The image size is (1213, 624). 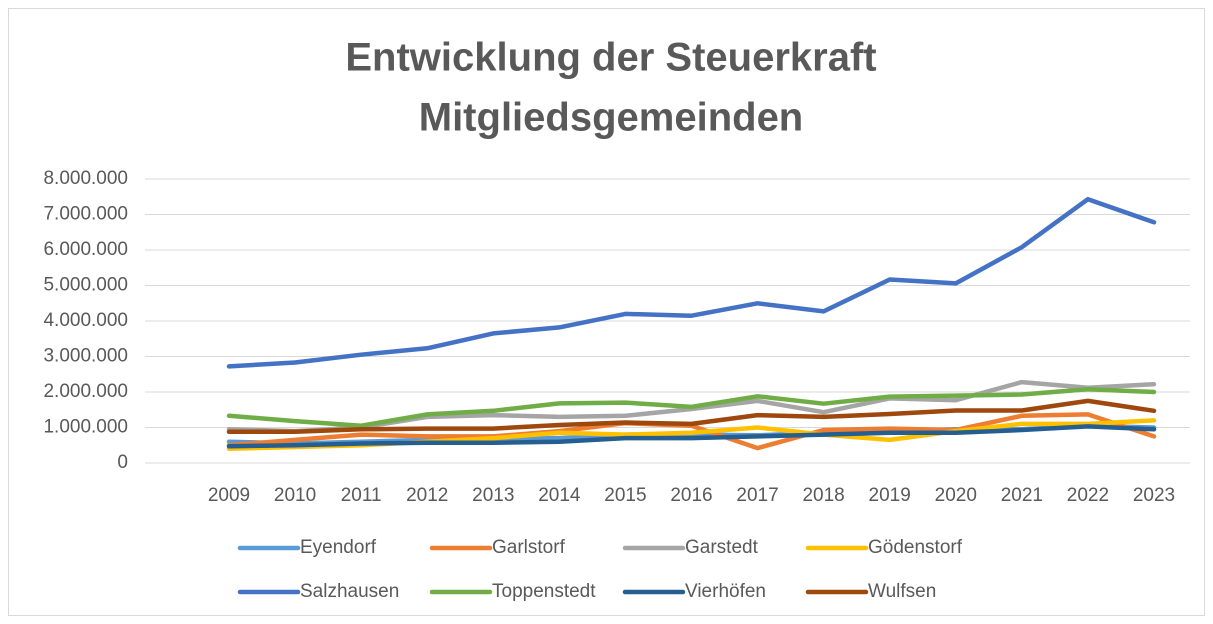 What do you see at coordinates (85, 427) in the screenshot?
I see `y-tick-label: 1.000.000` at bounding box center [85, 427].